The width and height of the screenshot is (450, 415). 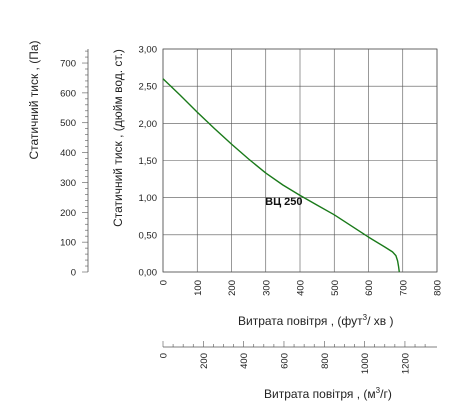 I want to click on y-tick-label: 0,00, so click(x=148, y=273).